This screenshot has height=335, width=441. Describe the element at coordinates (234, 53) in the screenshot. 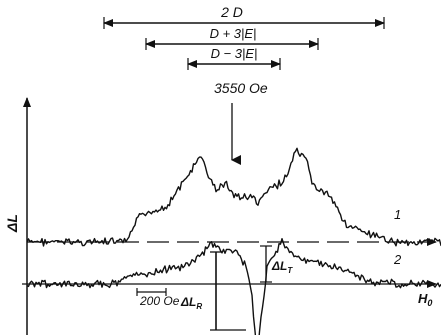

I see `range-label-d-minus: D − 3|E|` at that location.